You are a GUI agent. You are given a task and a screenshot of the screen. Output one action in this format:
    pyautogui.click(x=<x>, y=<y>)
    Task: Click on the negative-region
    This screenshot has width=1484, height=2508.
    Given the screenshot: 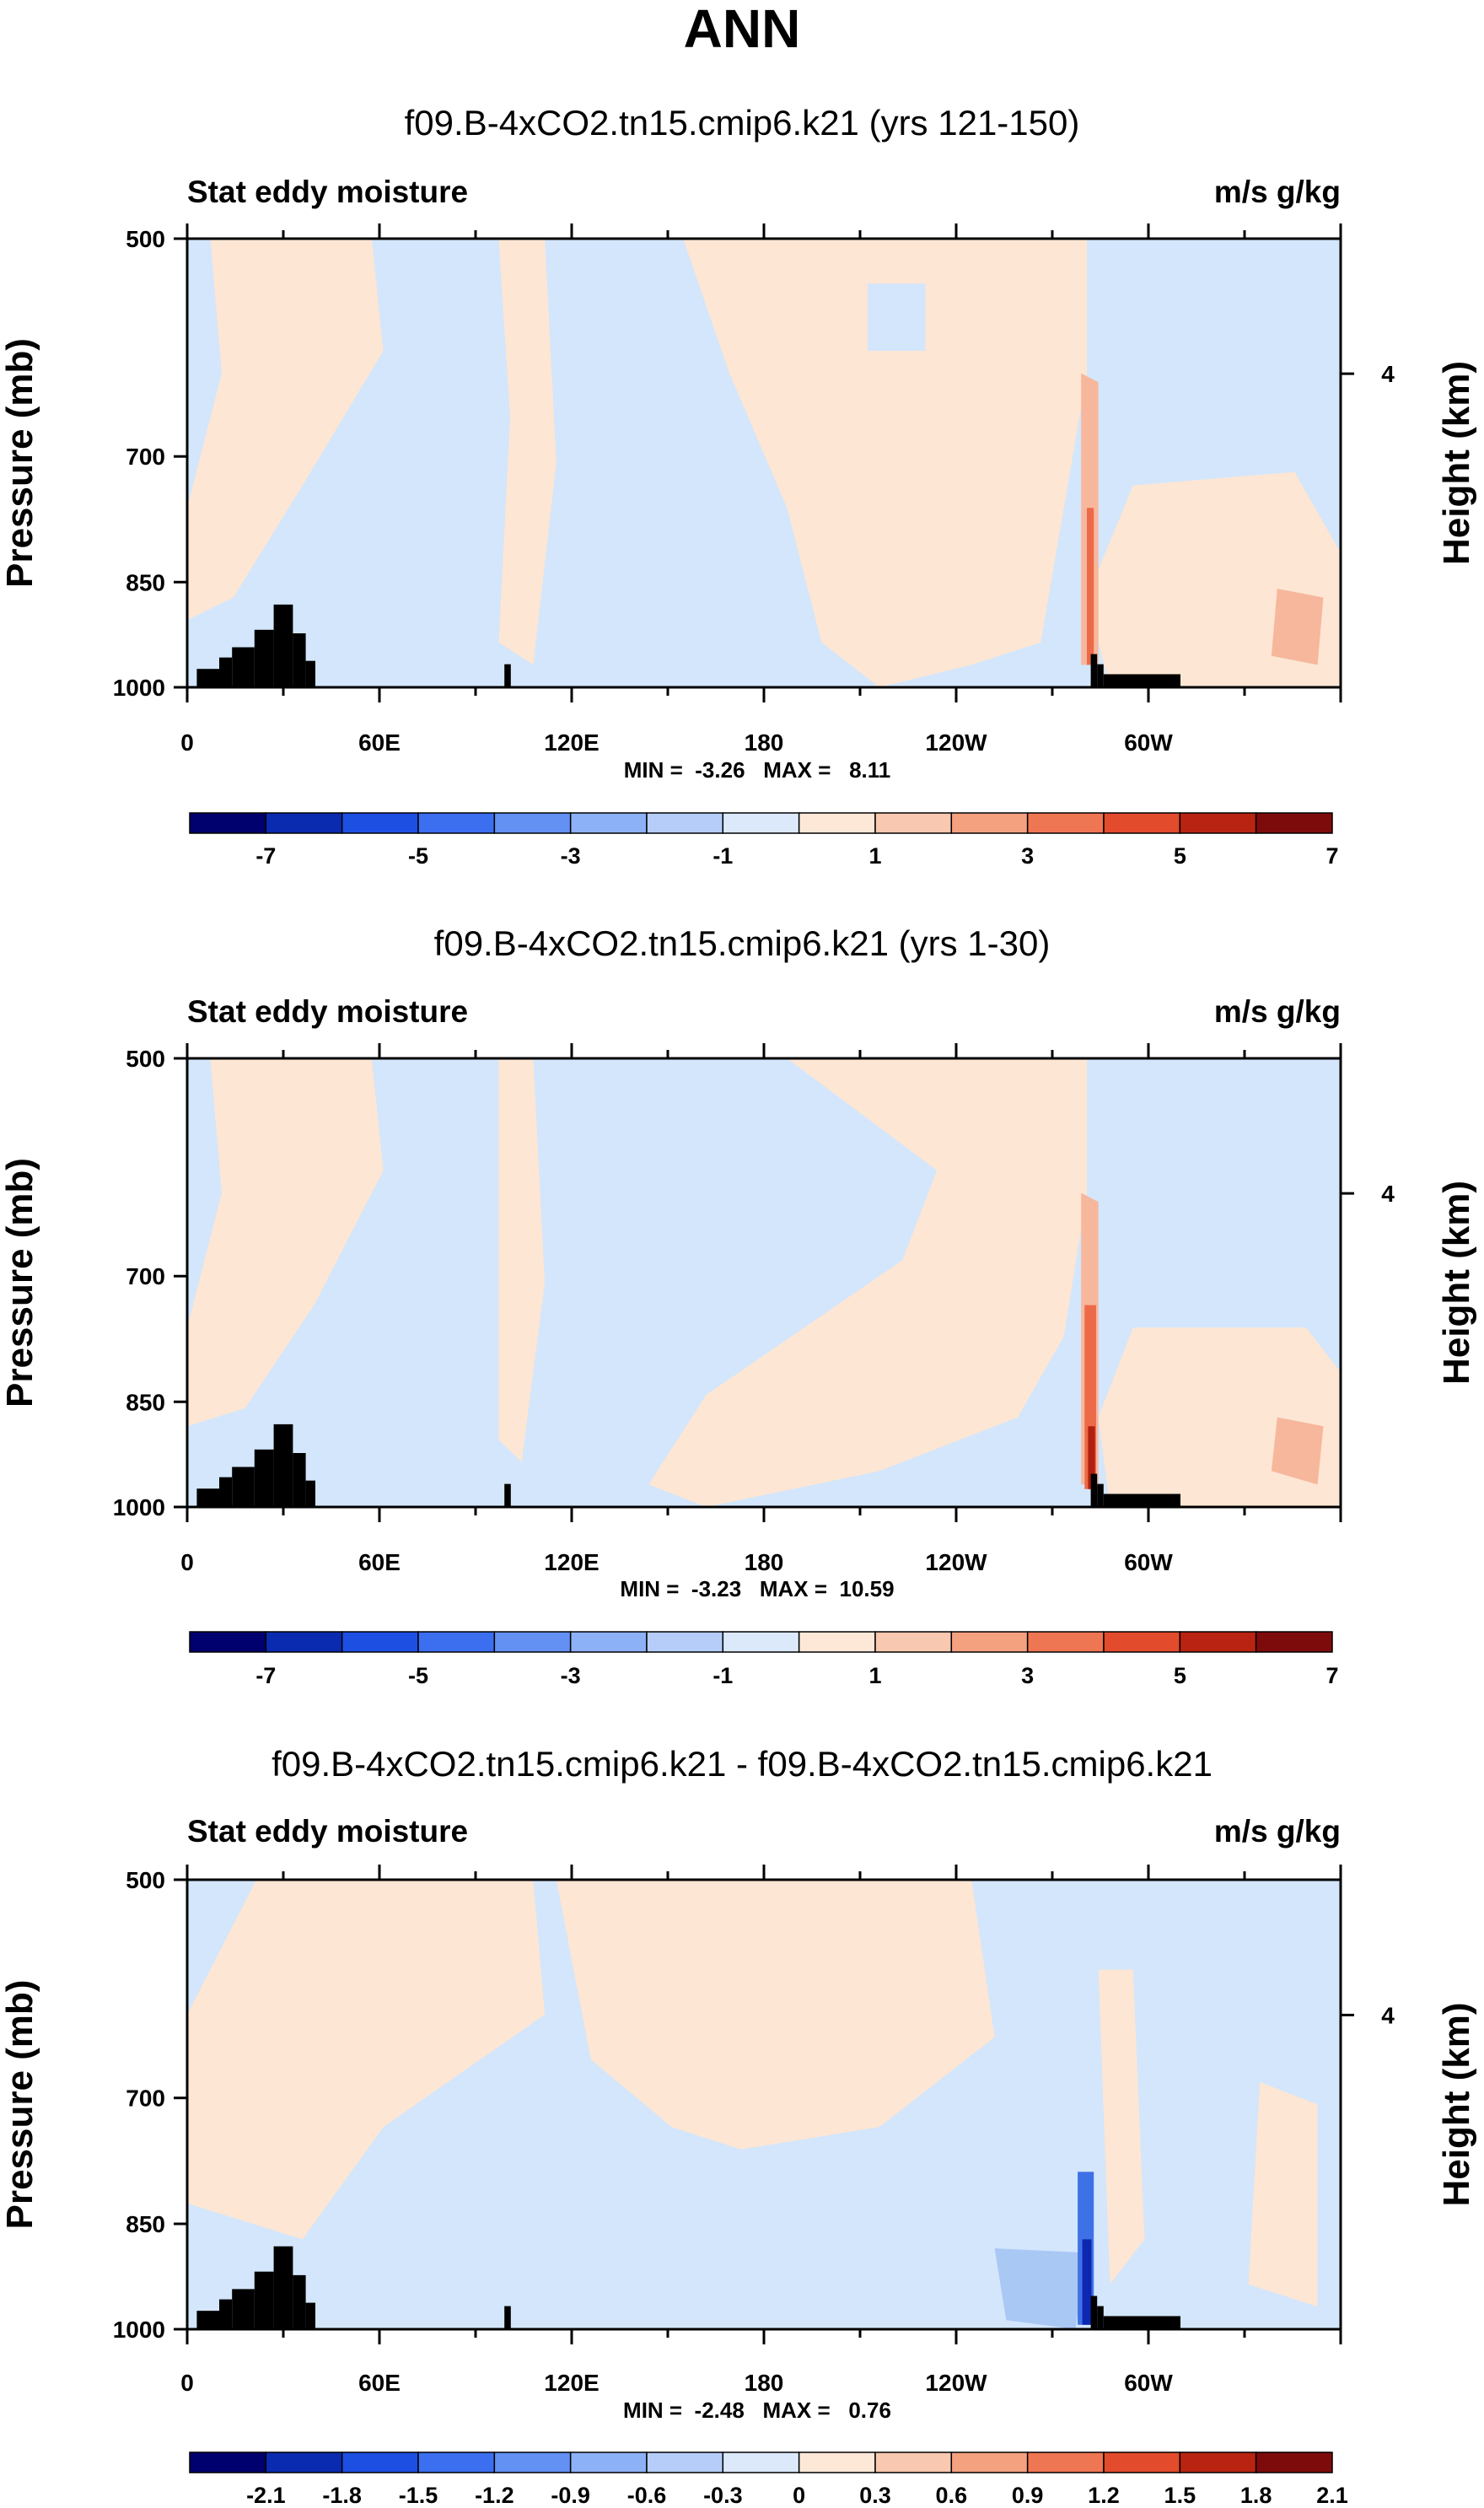 What is the action you would take?
    pyautogui.click(x=1040, y=2288)
    